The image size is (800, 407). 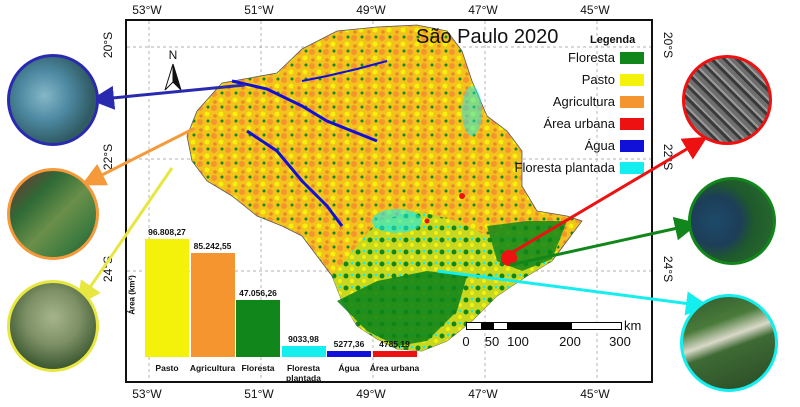 I want to click on arrow-pasture, so click(x=125, y=236).